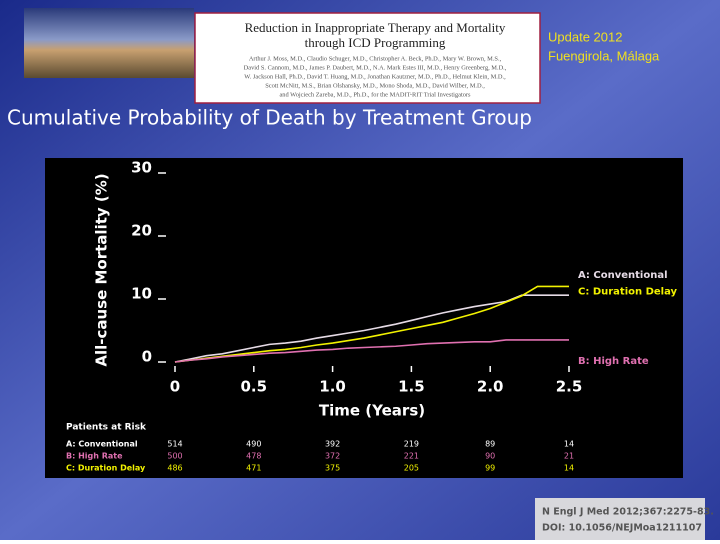 This screenshot has height=544, width=720. What do you see at coordinates (175, 387) in the screenshot?
I see `x-tick-label: 0` at bounding box center [175, 387].